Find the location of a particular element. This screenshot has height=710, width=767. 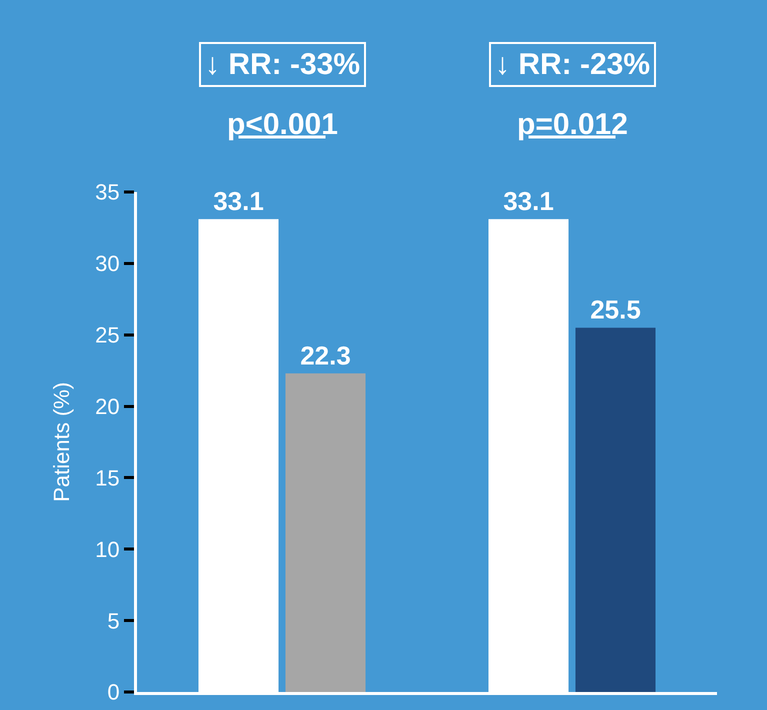

text: p=0.012 is located at coordinates (572, 124).